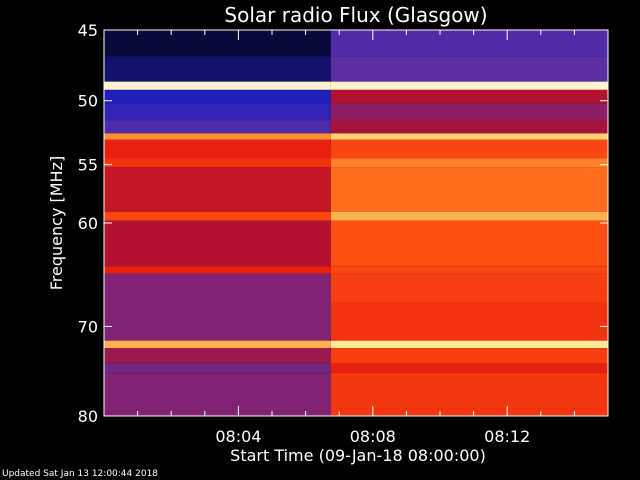 The width and height of the screenshot is (640, 480). What do you see at coordinates (358, 455) in the screenshot?
I see `x-axis-label: Start Time (09-Jan-18 08:00:00)` at bounding box center [358, 455].